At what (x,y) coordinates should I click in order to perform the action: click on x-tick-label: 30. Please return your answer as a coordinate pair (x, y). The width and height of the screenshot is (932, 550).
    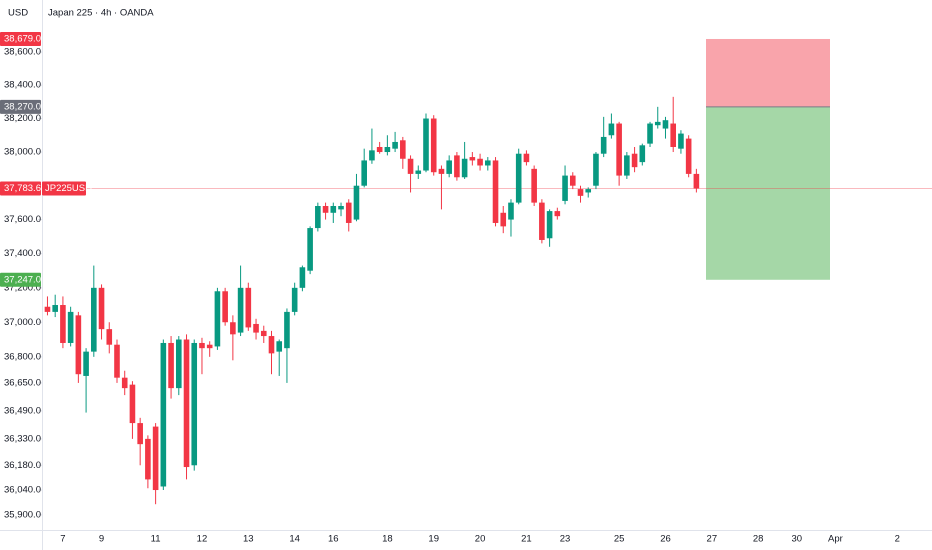
    Looking at the image, I should click on (797, 539).